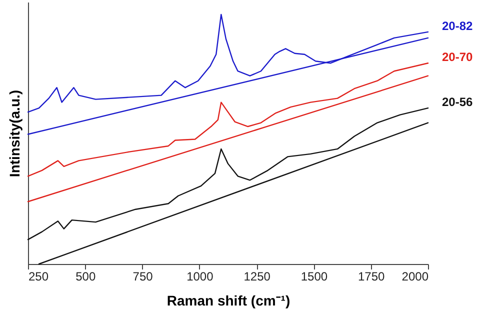 The width and height of the screenshot is (490, 332). I want to click on x-tick-label: 750, so click(143, 277).